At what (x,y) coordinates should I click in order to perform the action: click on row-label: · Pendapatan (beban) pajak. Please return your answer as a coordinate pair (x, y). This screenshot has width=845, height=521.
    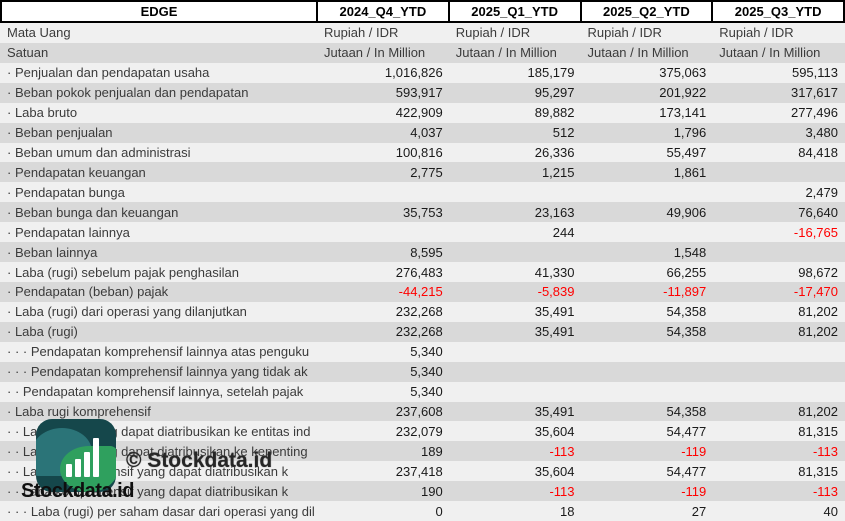
    Looking at the image, I should click on (88, 292).